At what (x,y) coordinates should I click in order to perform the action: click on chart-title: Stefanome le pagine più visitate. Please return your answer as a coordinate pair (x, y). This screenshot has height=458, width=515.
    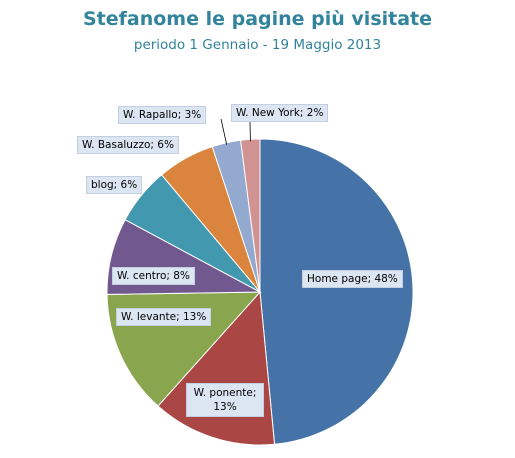
    Looking at the image, I should click on (257, 19).